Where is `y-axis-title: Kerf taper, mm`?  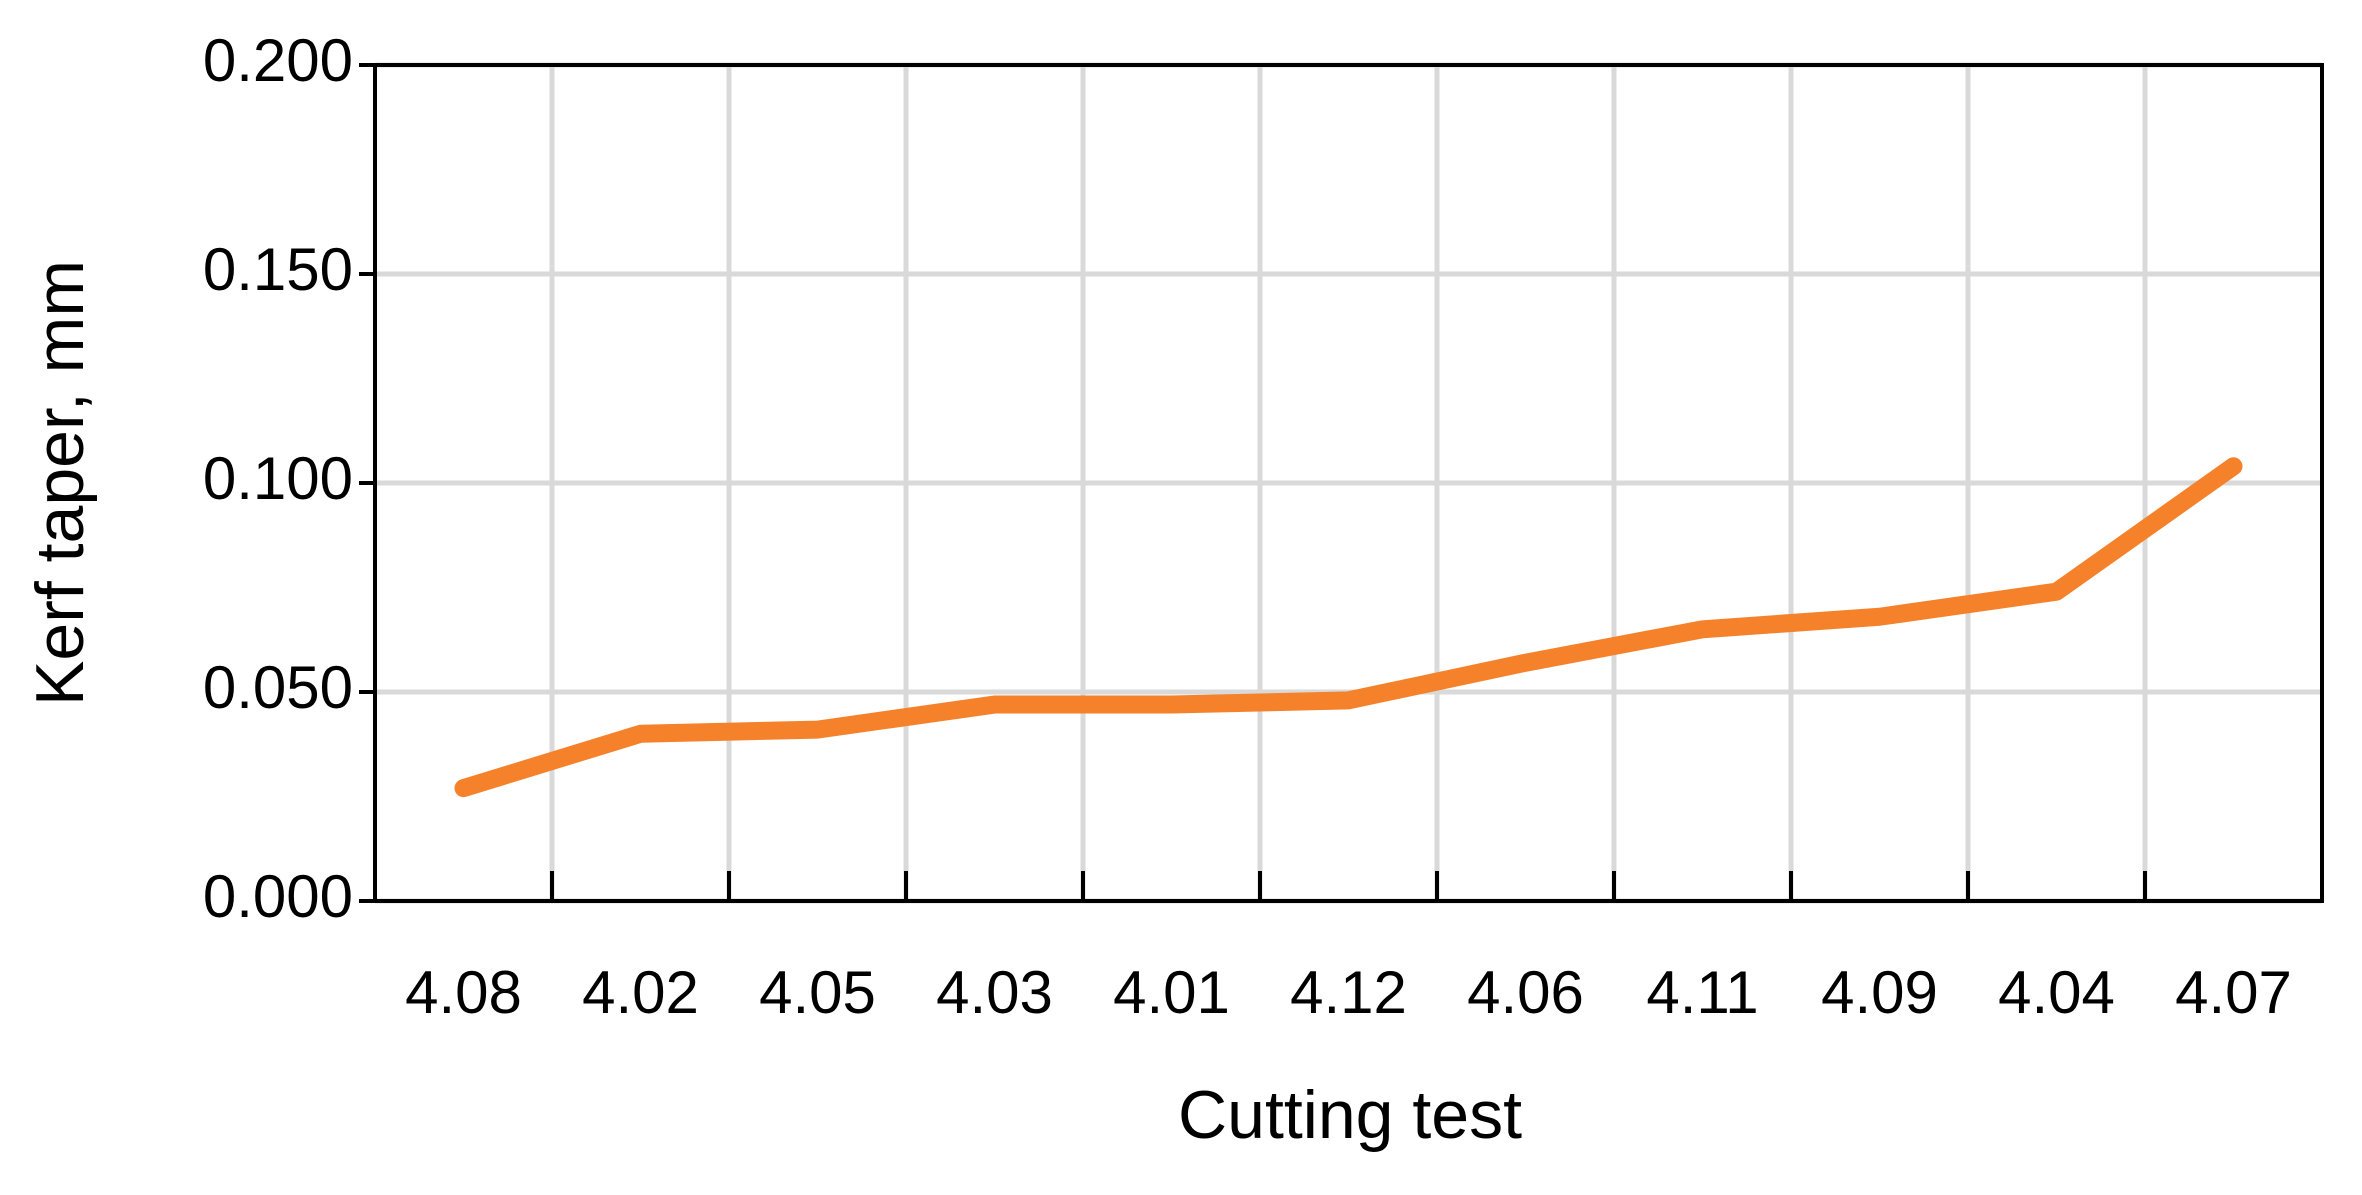
y-axis-title: Kerf taper, mm is located at coordinates (60, 483).